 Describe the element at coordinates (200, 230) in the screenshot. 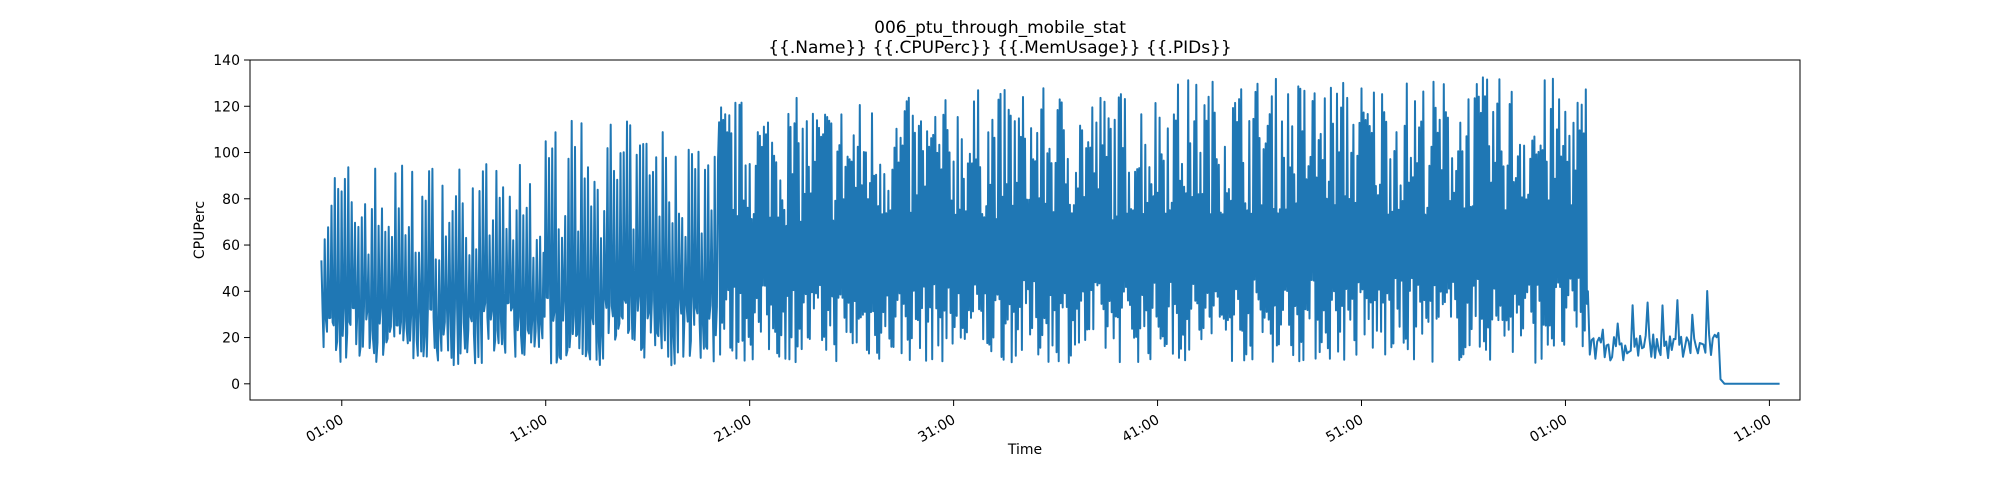

I see `y-axis-label: CPUPerc` at that location.